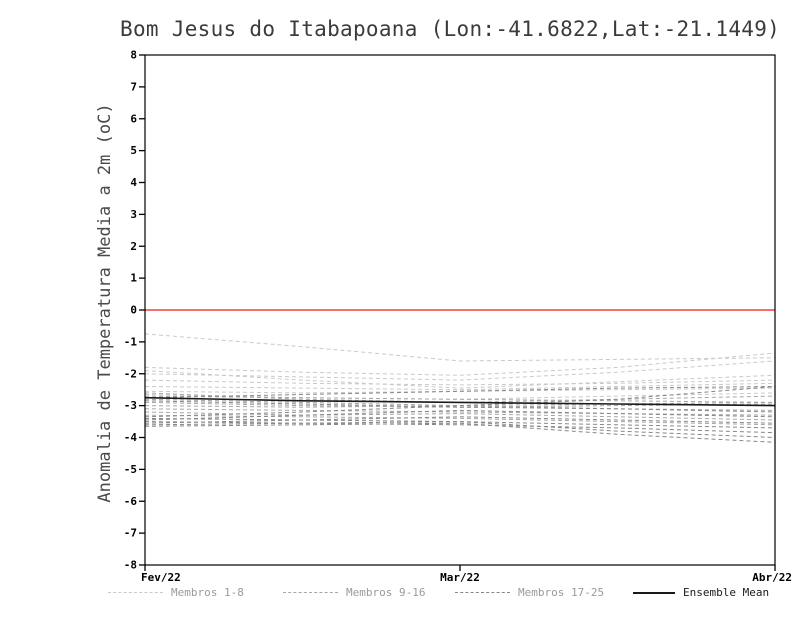  What do you see at coordinates (131, 437) in the screenshot?
I see `y-tick-label: -4` at bounding box center [131, 437].